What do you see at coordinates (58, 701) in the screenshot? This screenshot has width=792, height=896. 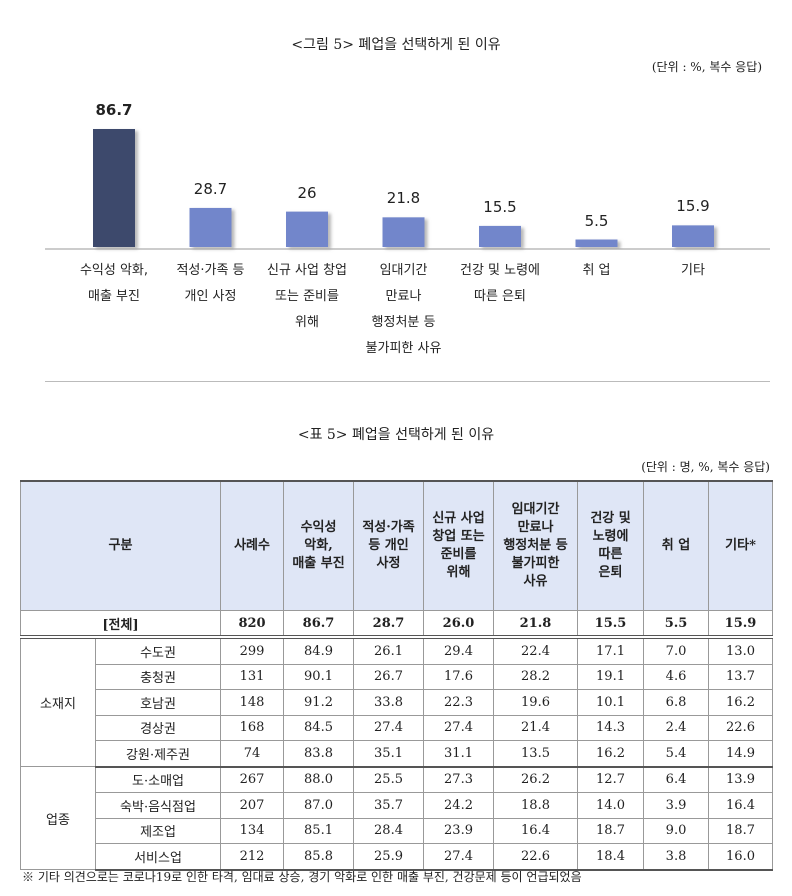 I see `group-label: 소재지` at bounding box center [58, 701].